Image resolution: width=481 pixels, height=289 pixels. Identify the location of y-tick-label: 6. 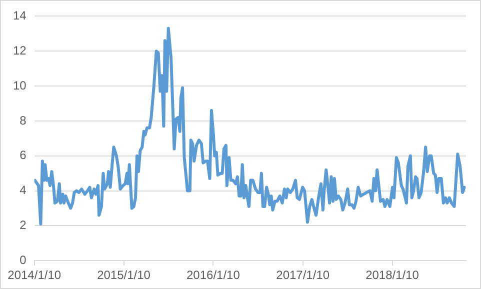
(23, 155).